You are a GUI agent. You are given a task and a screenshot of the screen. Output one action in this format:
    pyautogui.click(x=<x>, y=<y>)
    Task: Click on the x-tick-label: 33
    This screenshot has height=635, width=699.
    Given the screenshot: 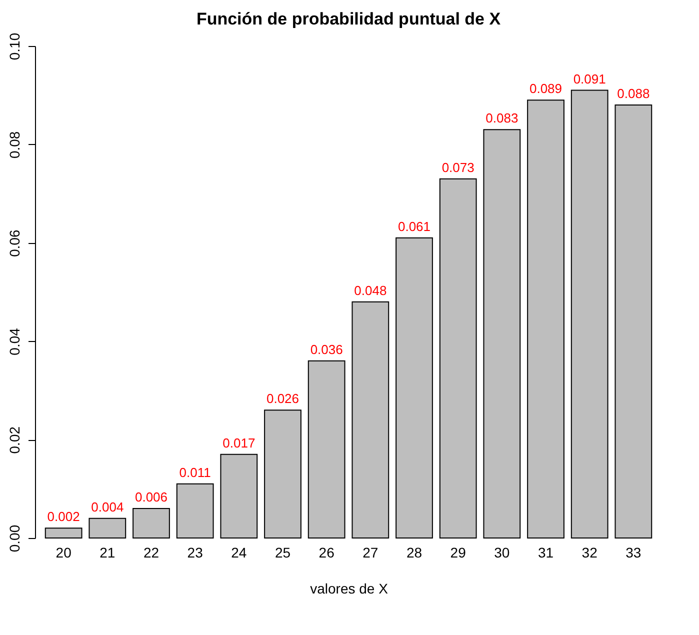 What is the action you would take?
    pyautogui.click(x=634, y=552)
    